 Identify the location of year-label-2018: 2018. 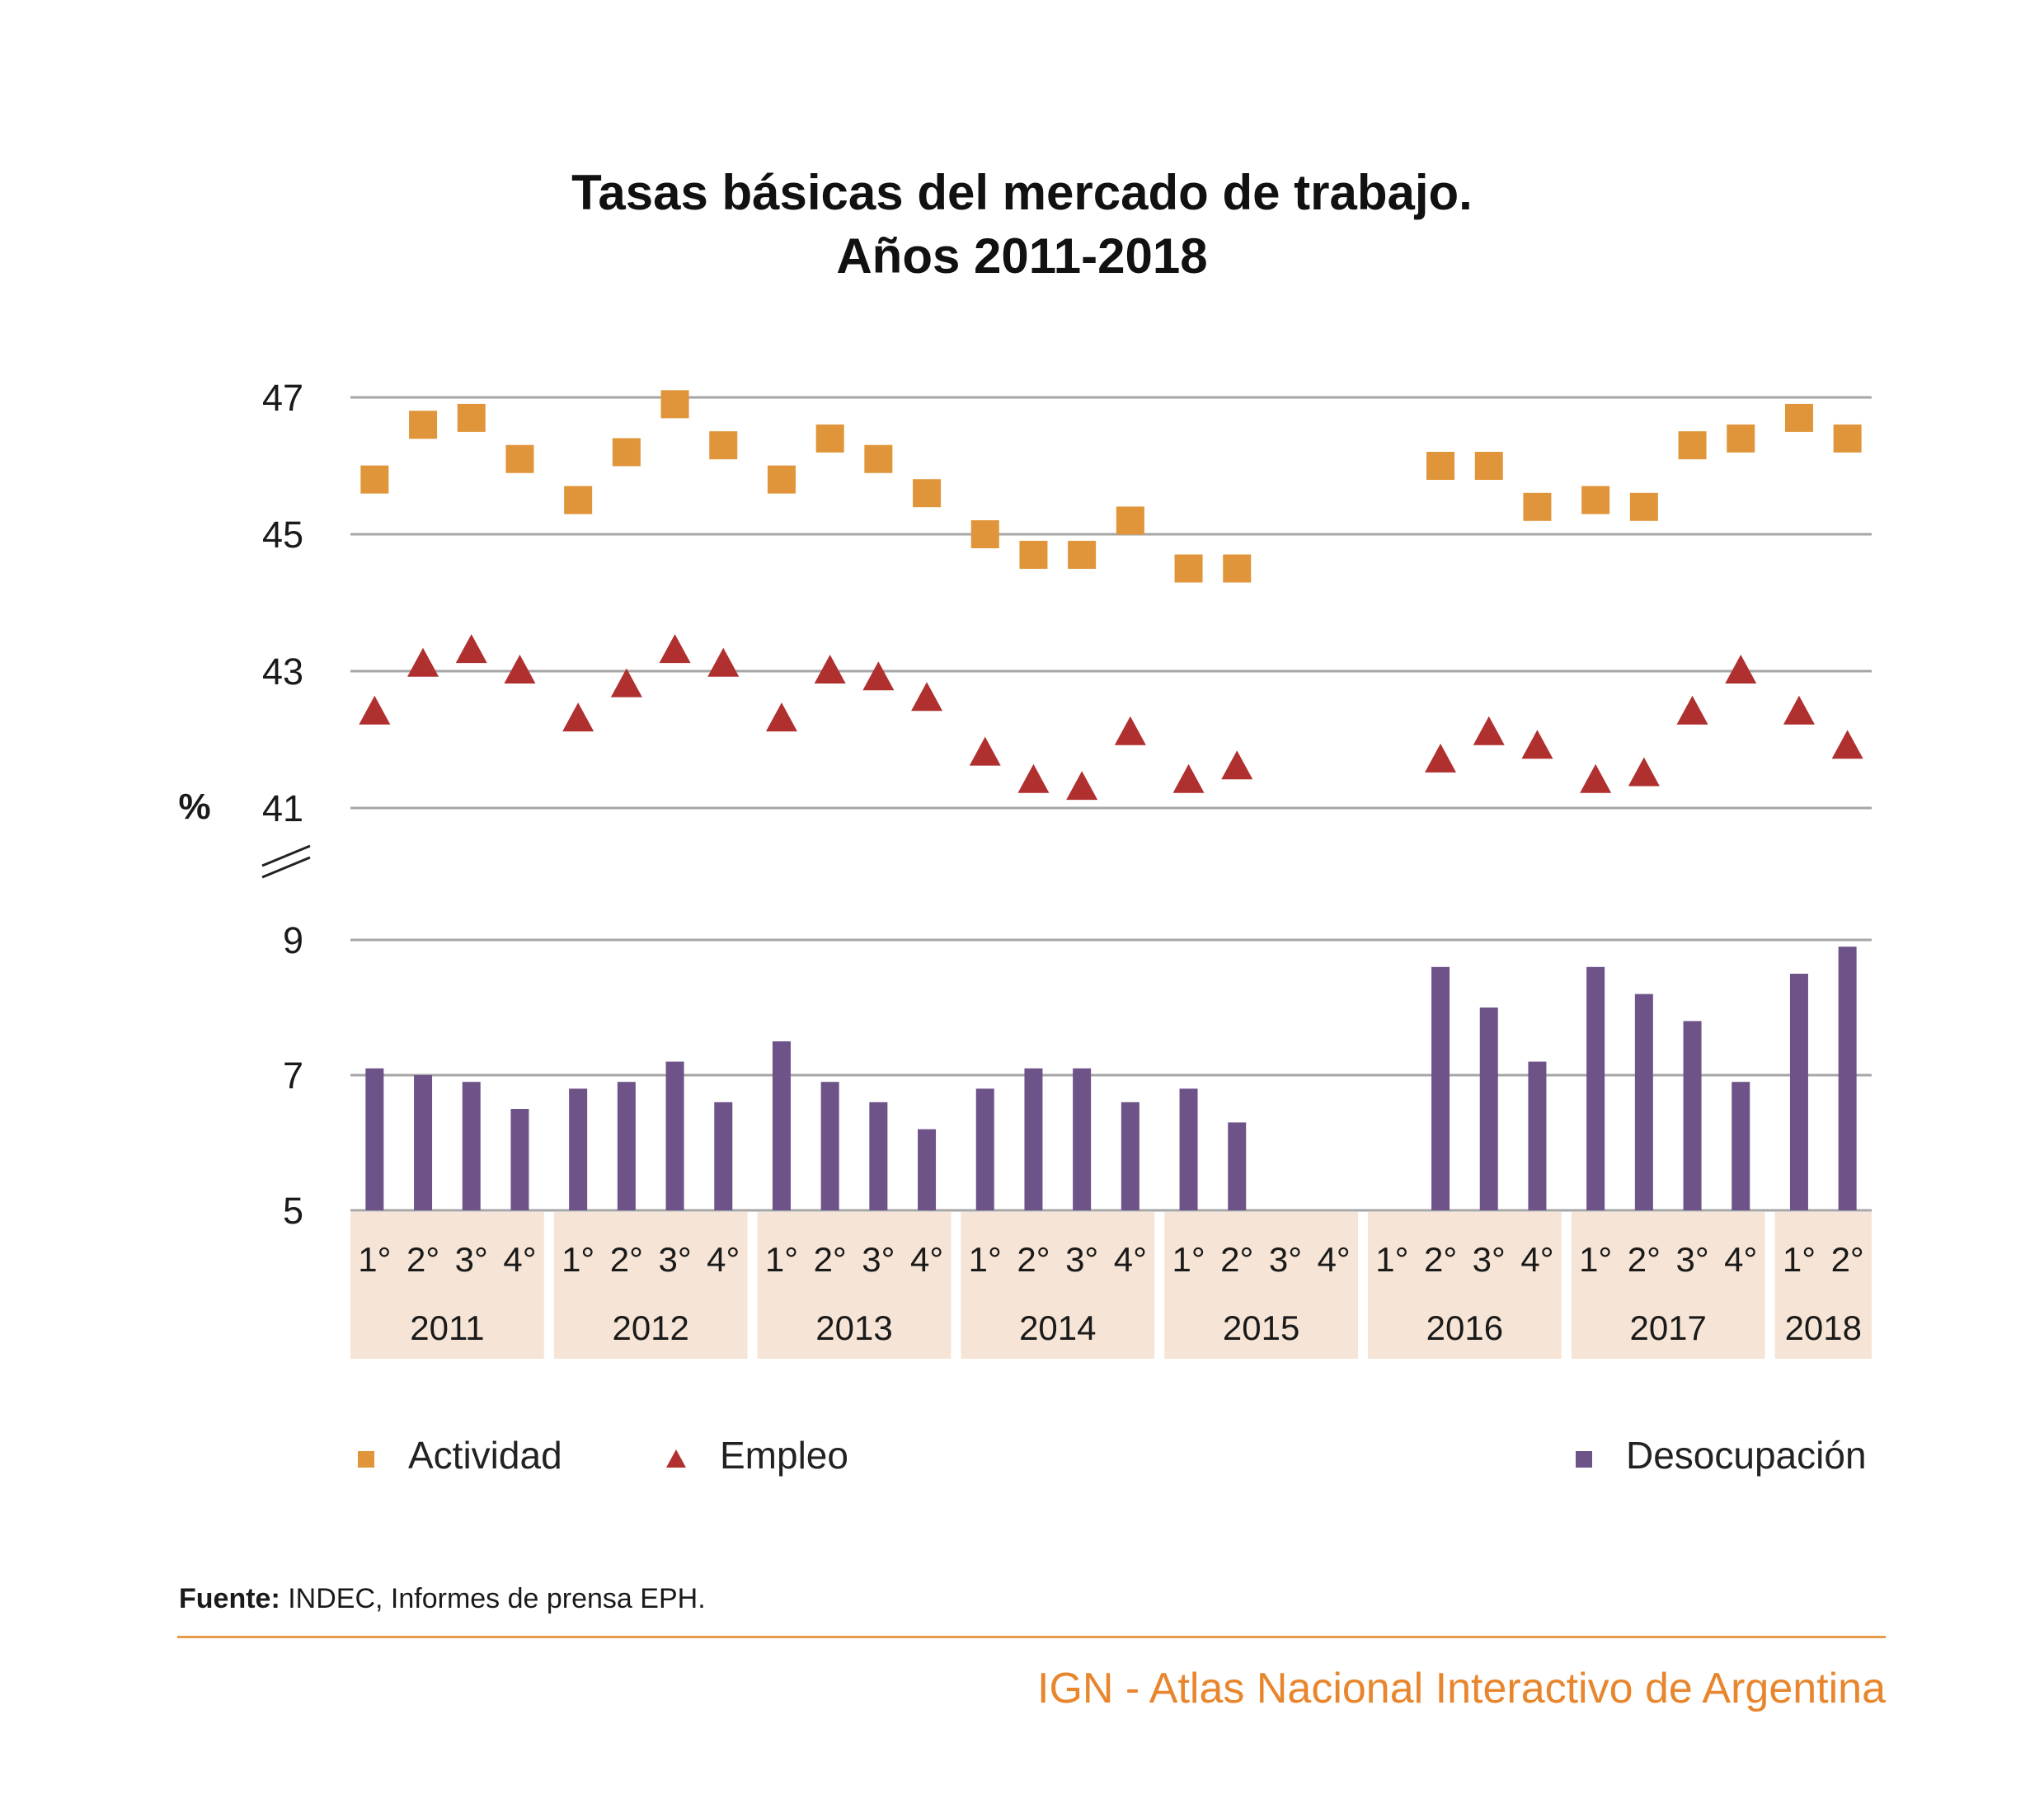
(1823, 1327).